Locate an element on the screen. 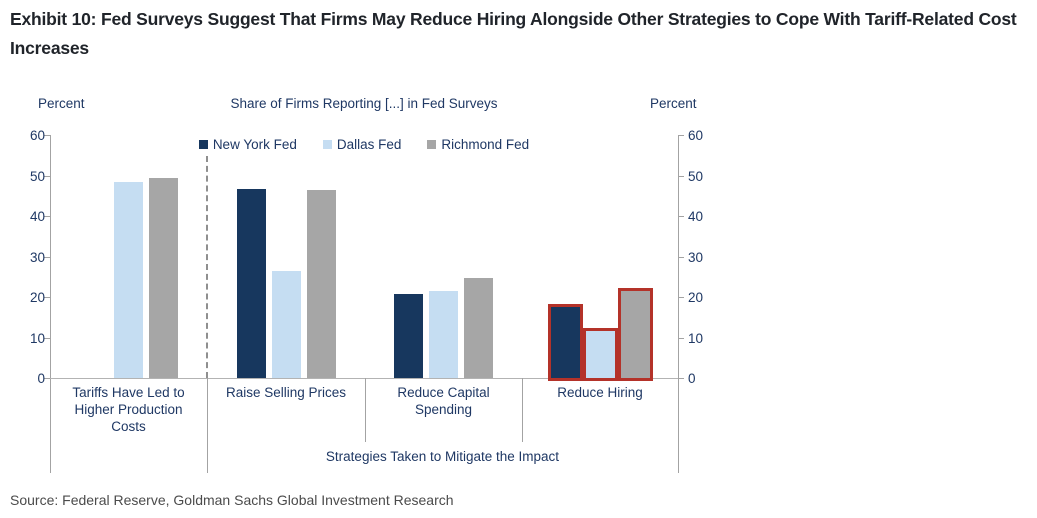  legend-item: New York Fed is located at coordinates (247, 144).